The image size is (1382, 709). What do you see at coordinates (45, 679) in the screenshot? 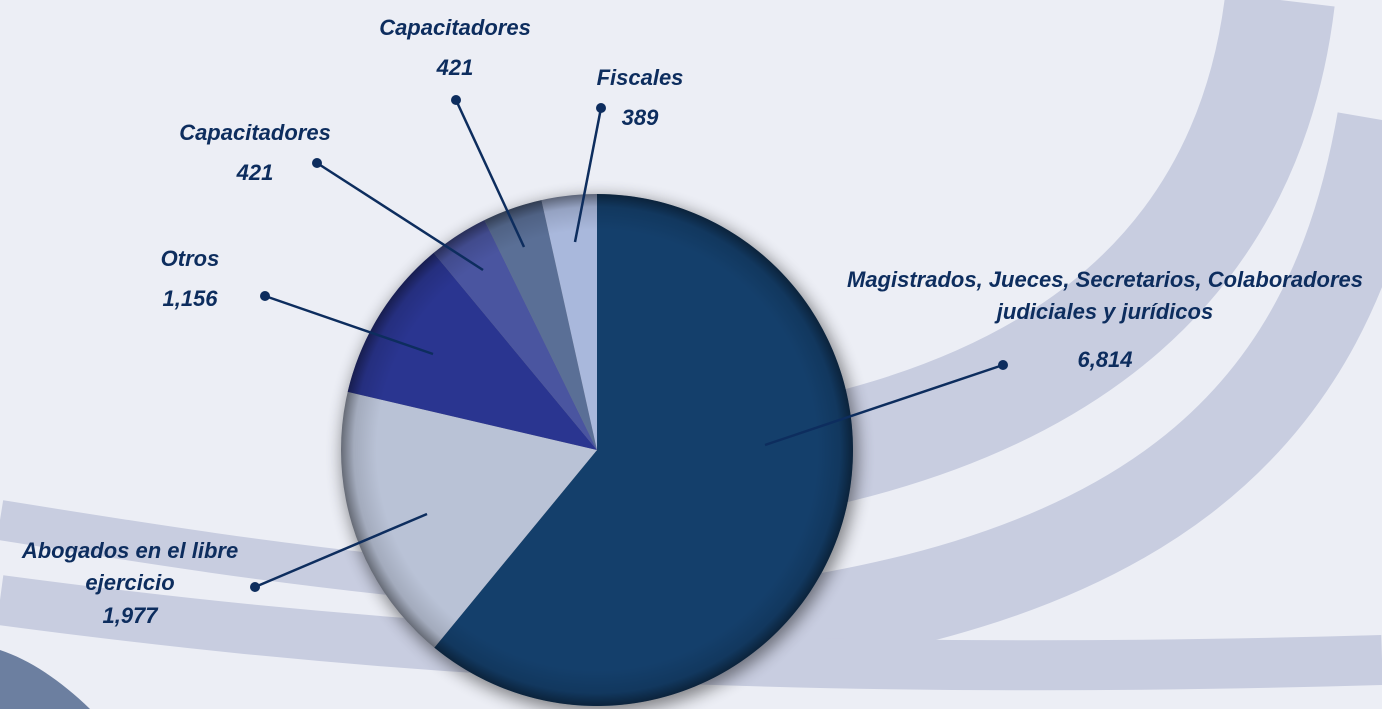
I see `corner-band` at bounding box center [45, 679].